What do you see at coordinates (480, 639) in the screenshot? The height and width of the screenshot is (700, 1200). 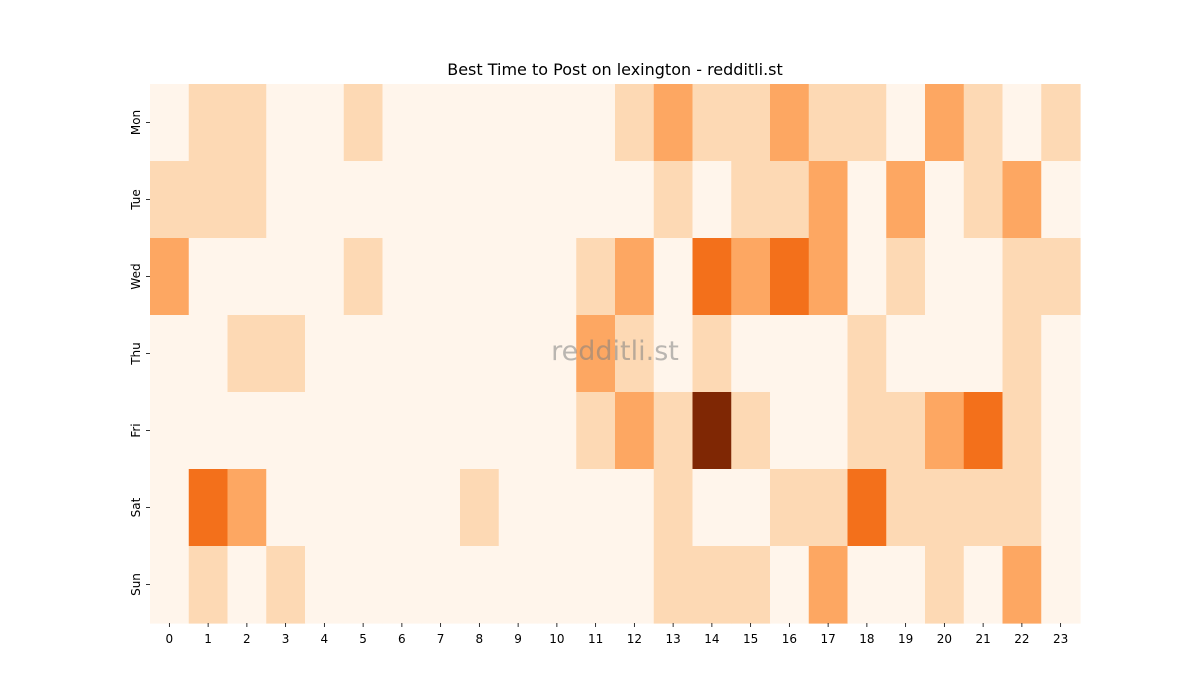 I see `x-tick-label: 8` at bounding box center [480, 639].